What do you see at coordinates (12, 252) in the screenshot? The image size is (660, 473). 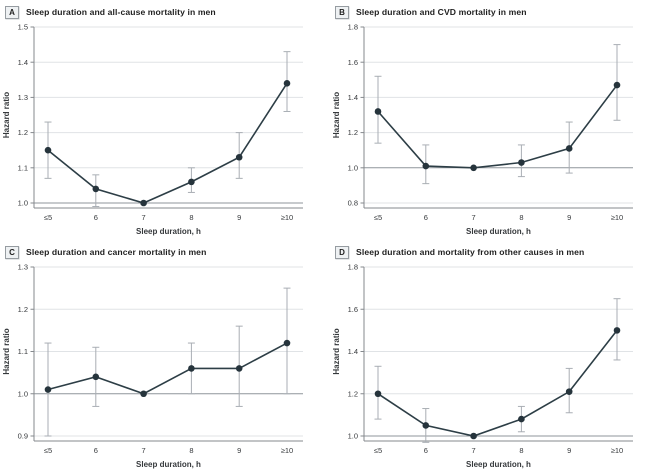 I see `panel-c-letter-badge: C` at bounding box center [12, 252].